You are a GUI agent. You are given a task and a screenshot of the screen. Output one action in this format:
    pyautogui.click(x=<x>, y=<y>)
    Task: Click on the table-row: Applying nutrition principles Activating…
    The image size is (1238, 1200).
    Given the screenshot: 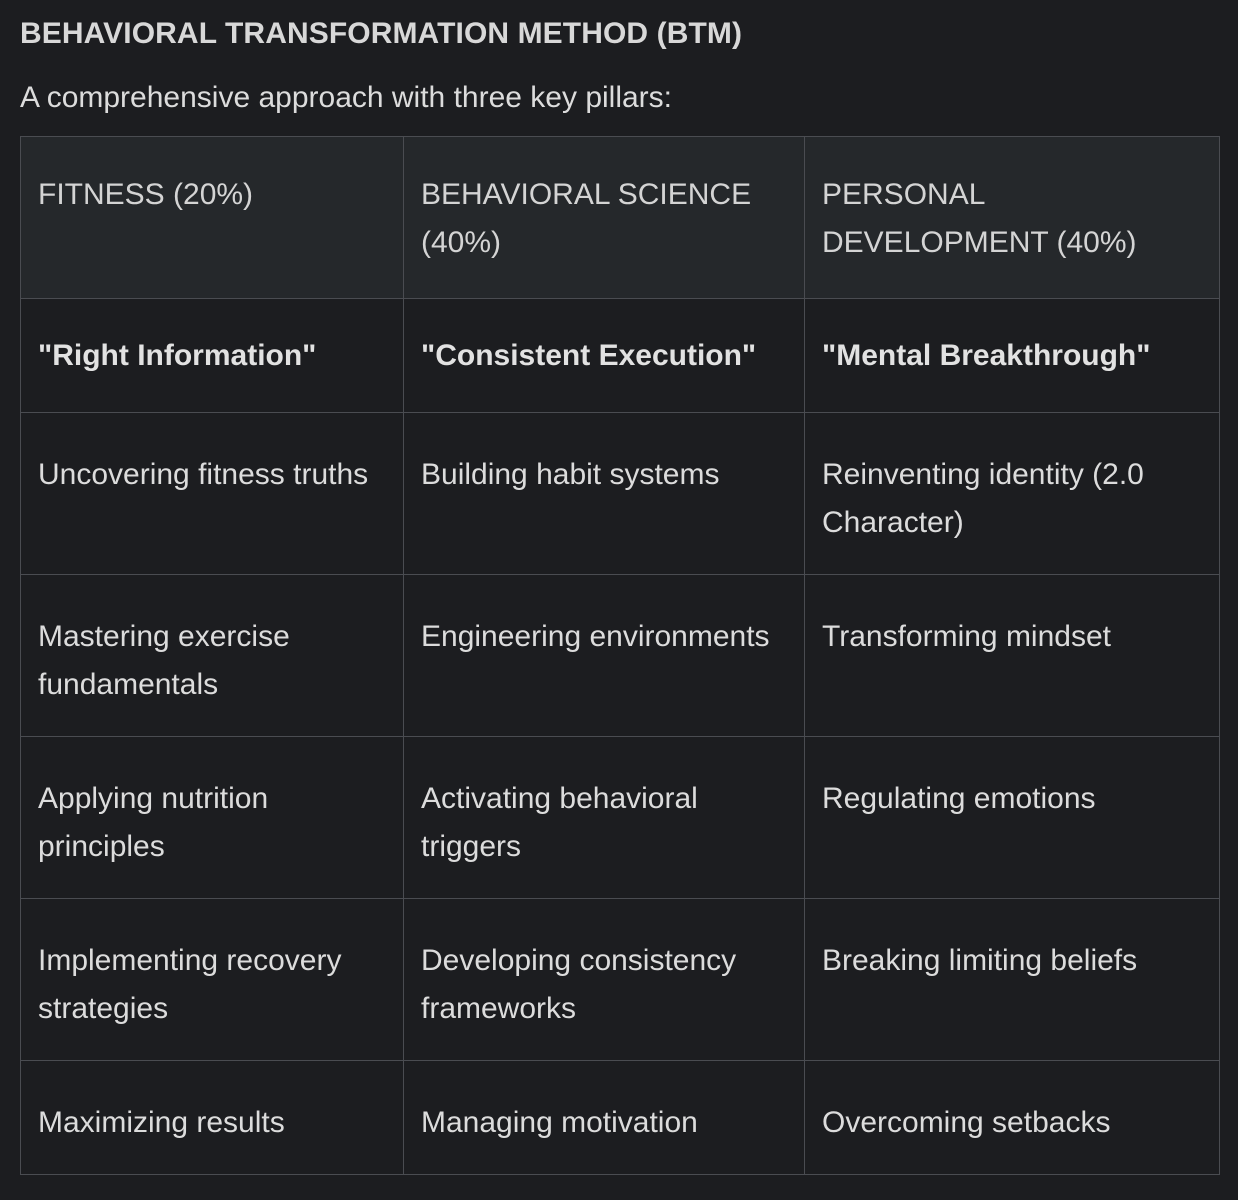 What is the action you would take?
    pyautogui.click(x=620, y=817)
    